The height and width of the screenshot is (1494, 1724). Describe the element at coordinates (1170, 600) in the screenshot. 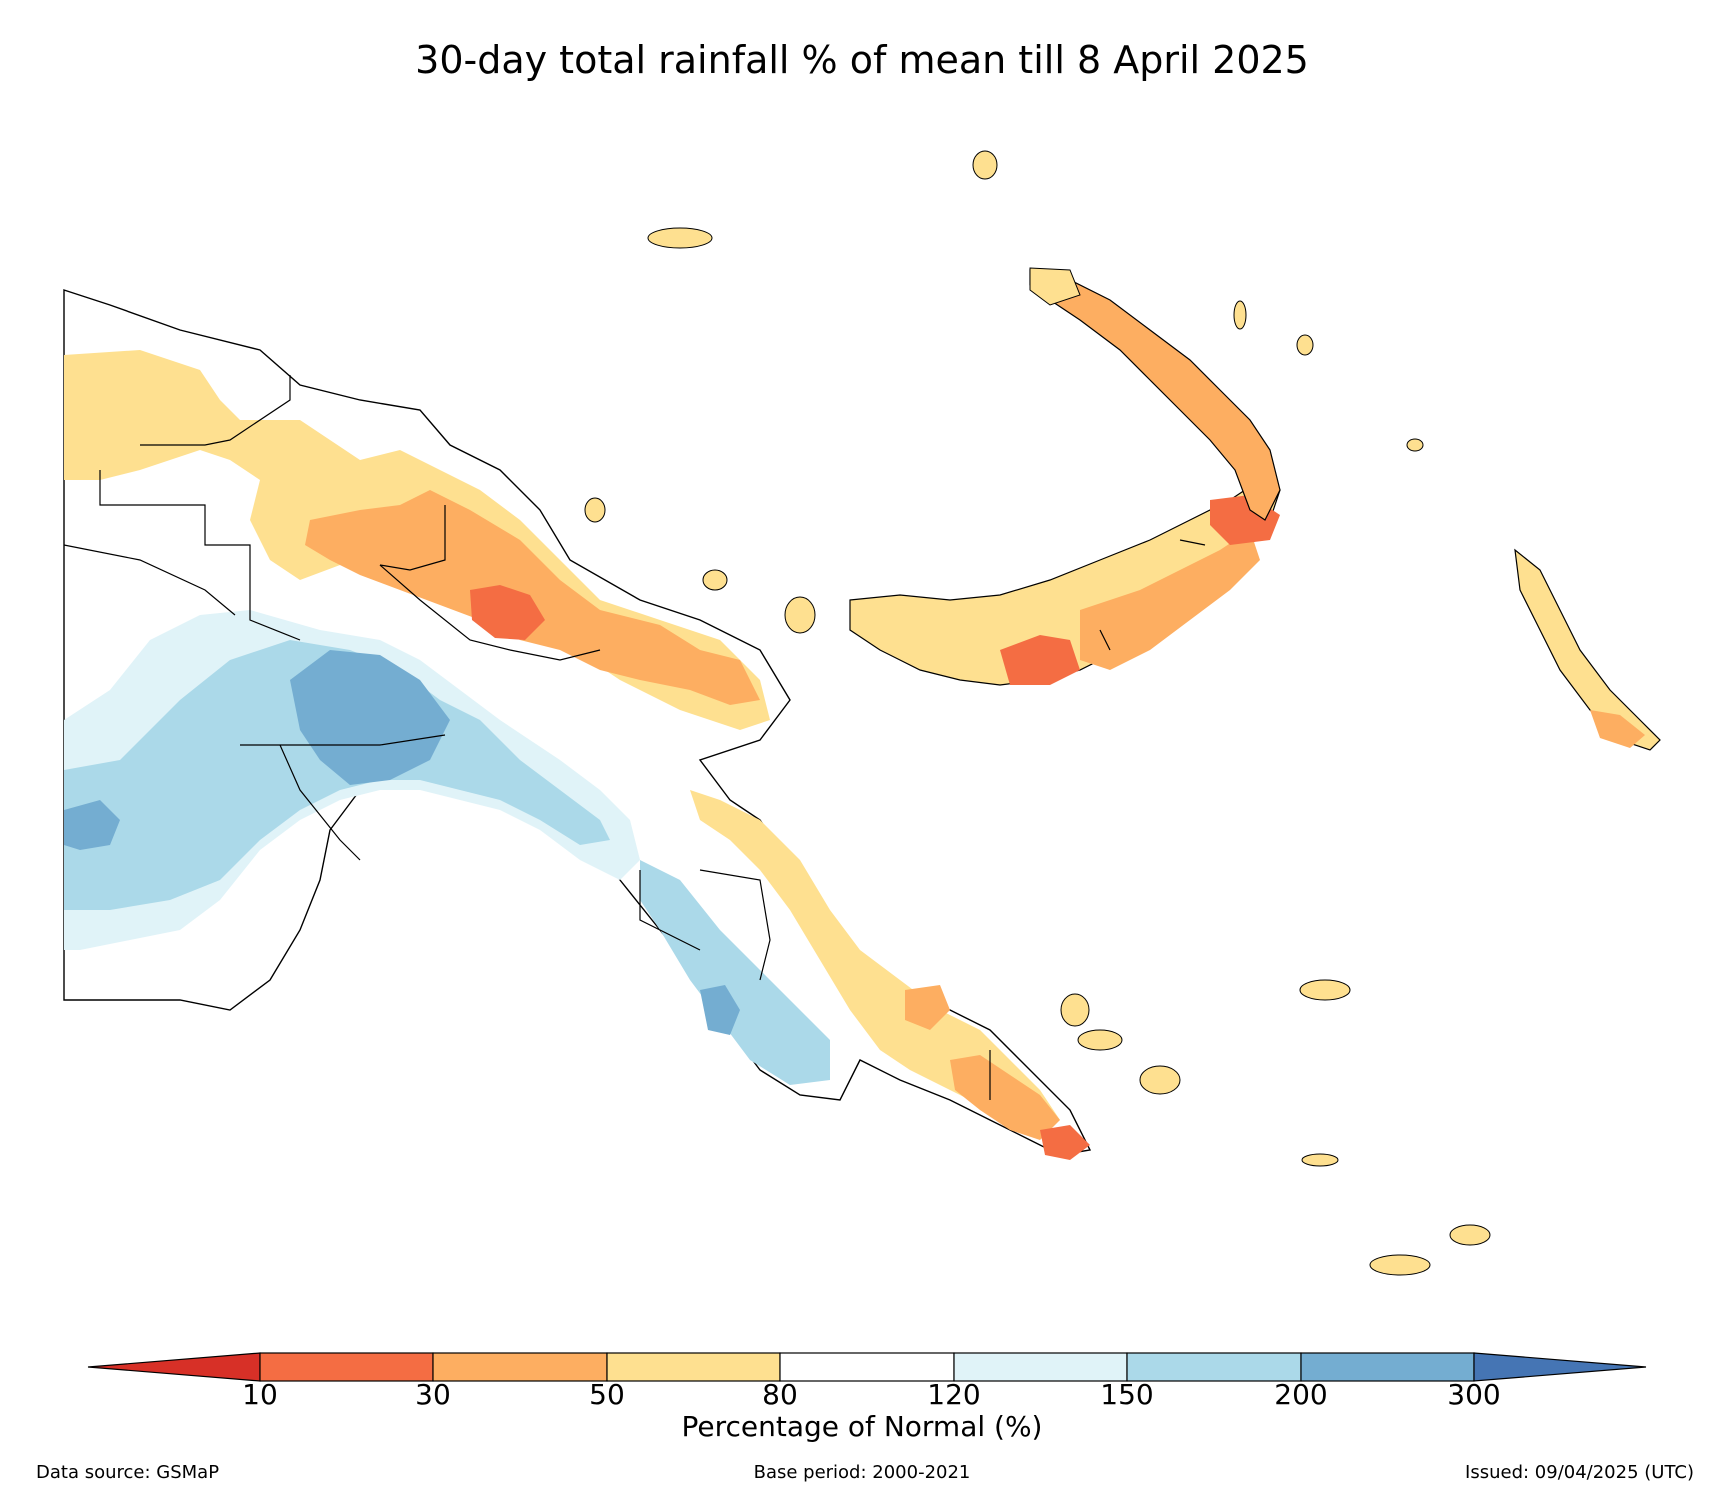

I see `region-new-britain-orange` at that location.